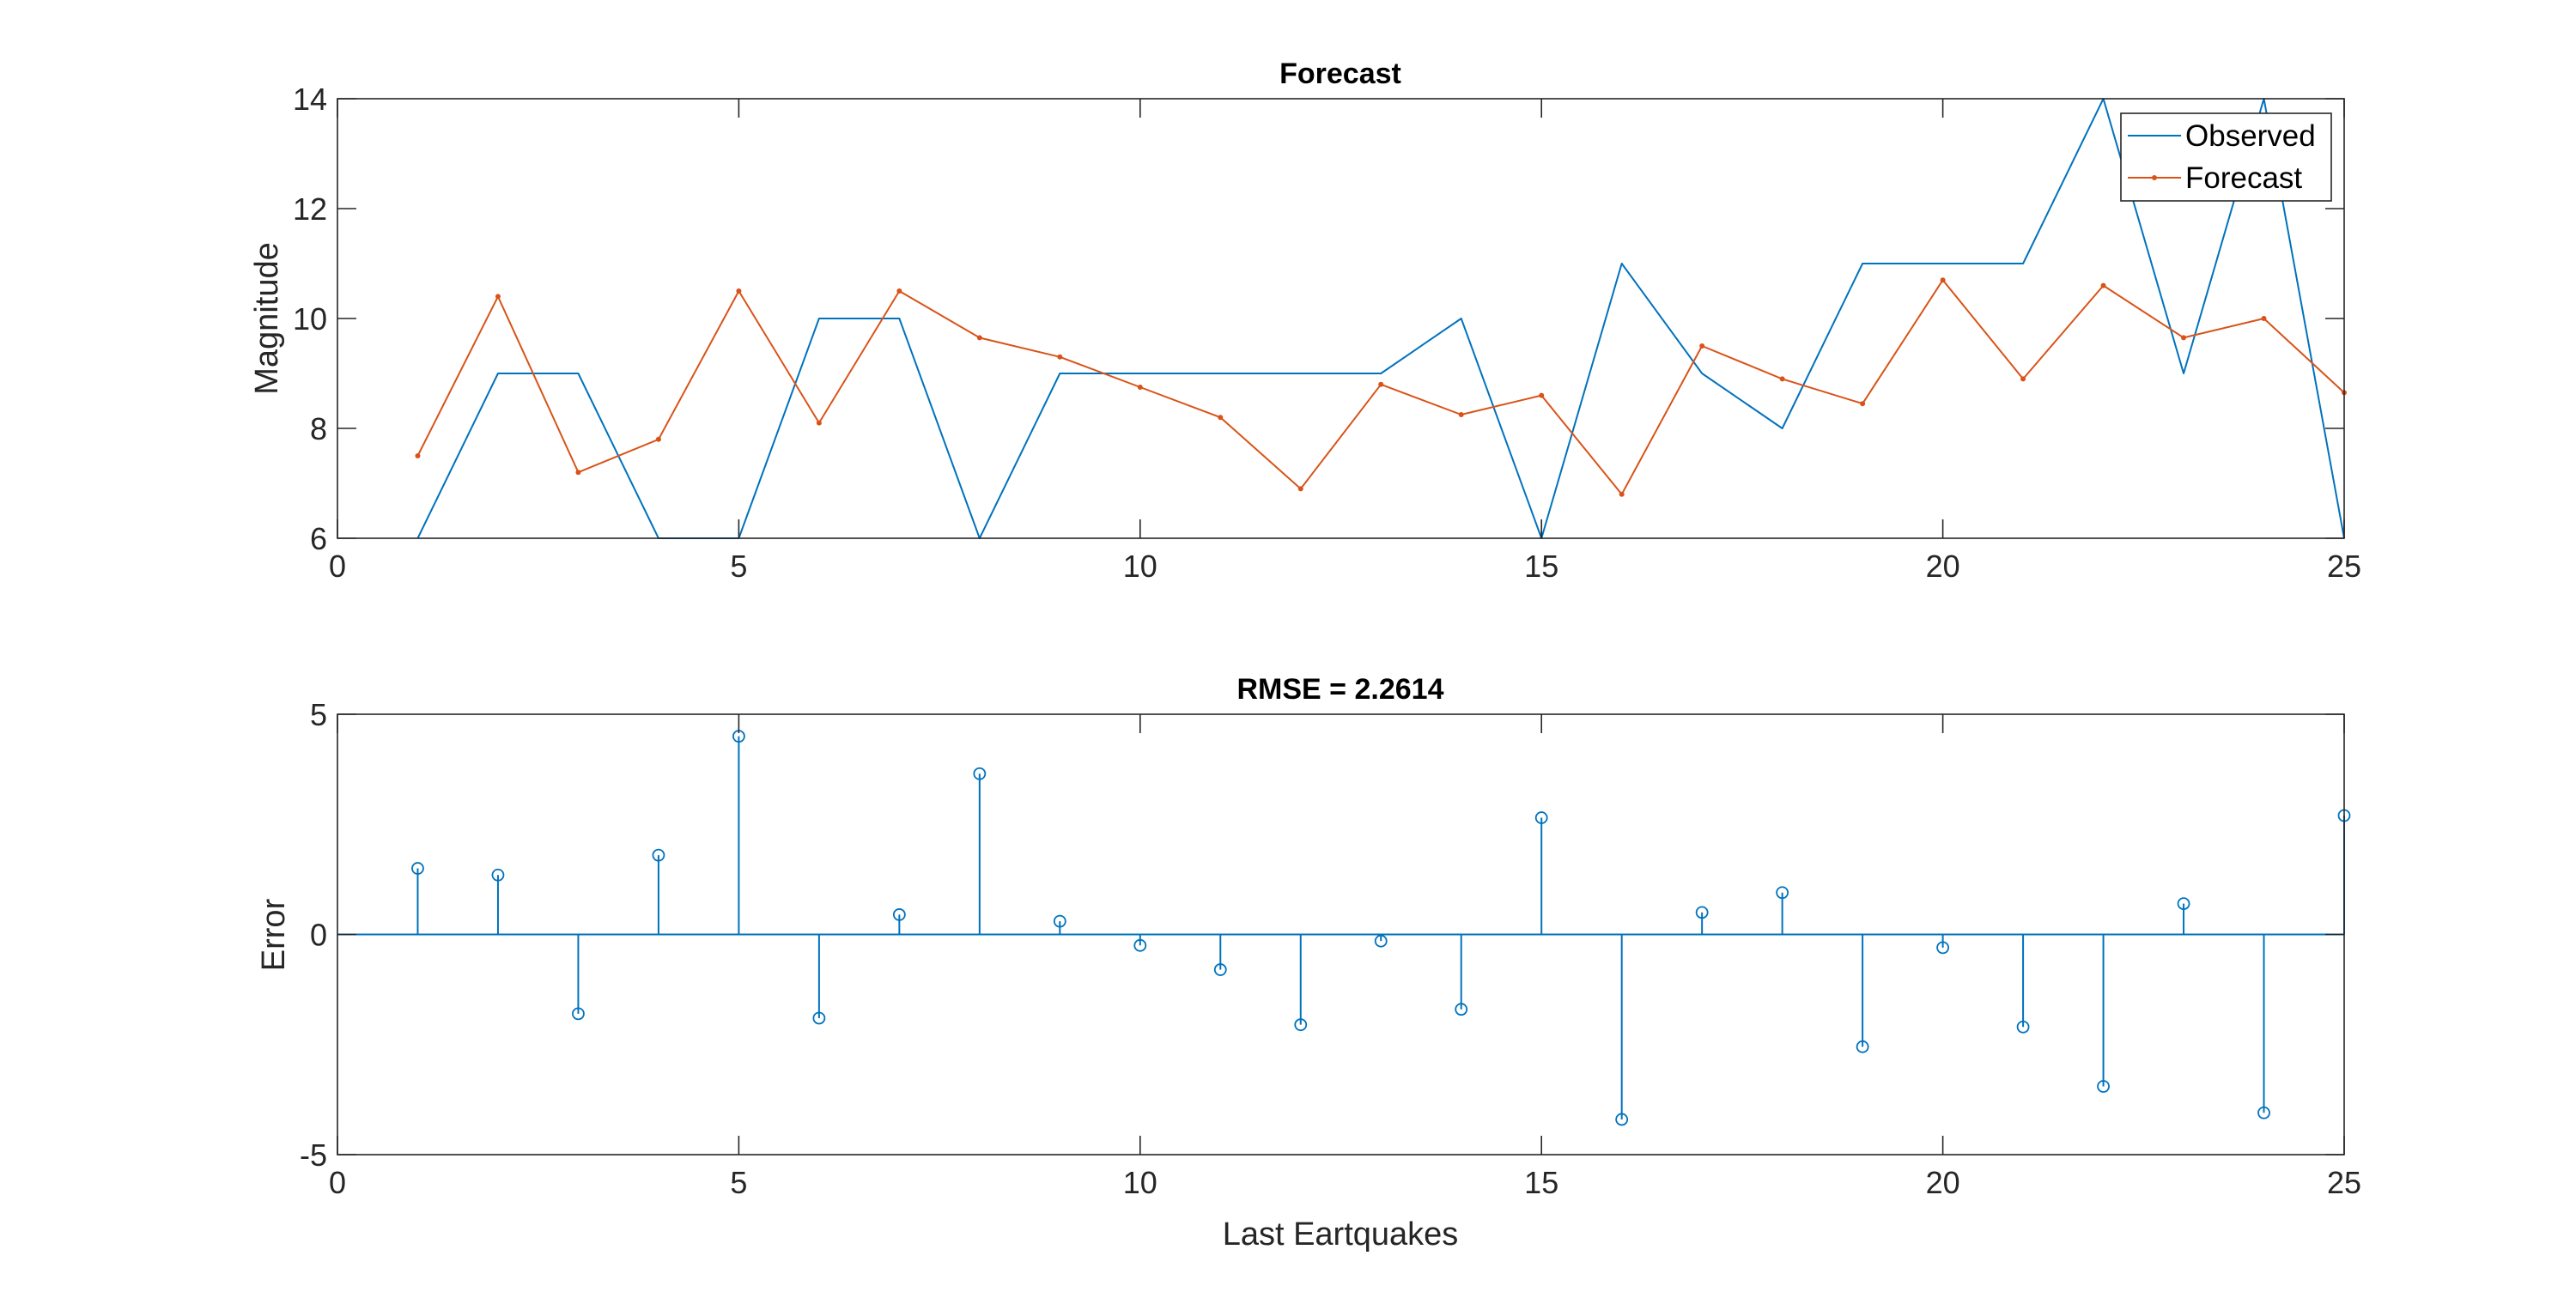 This screenshot has width=2576, height=1292. Describe the element at coordinates (313, 1155) in the screenshot. I see `y-tick-label: -5` at that location.